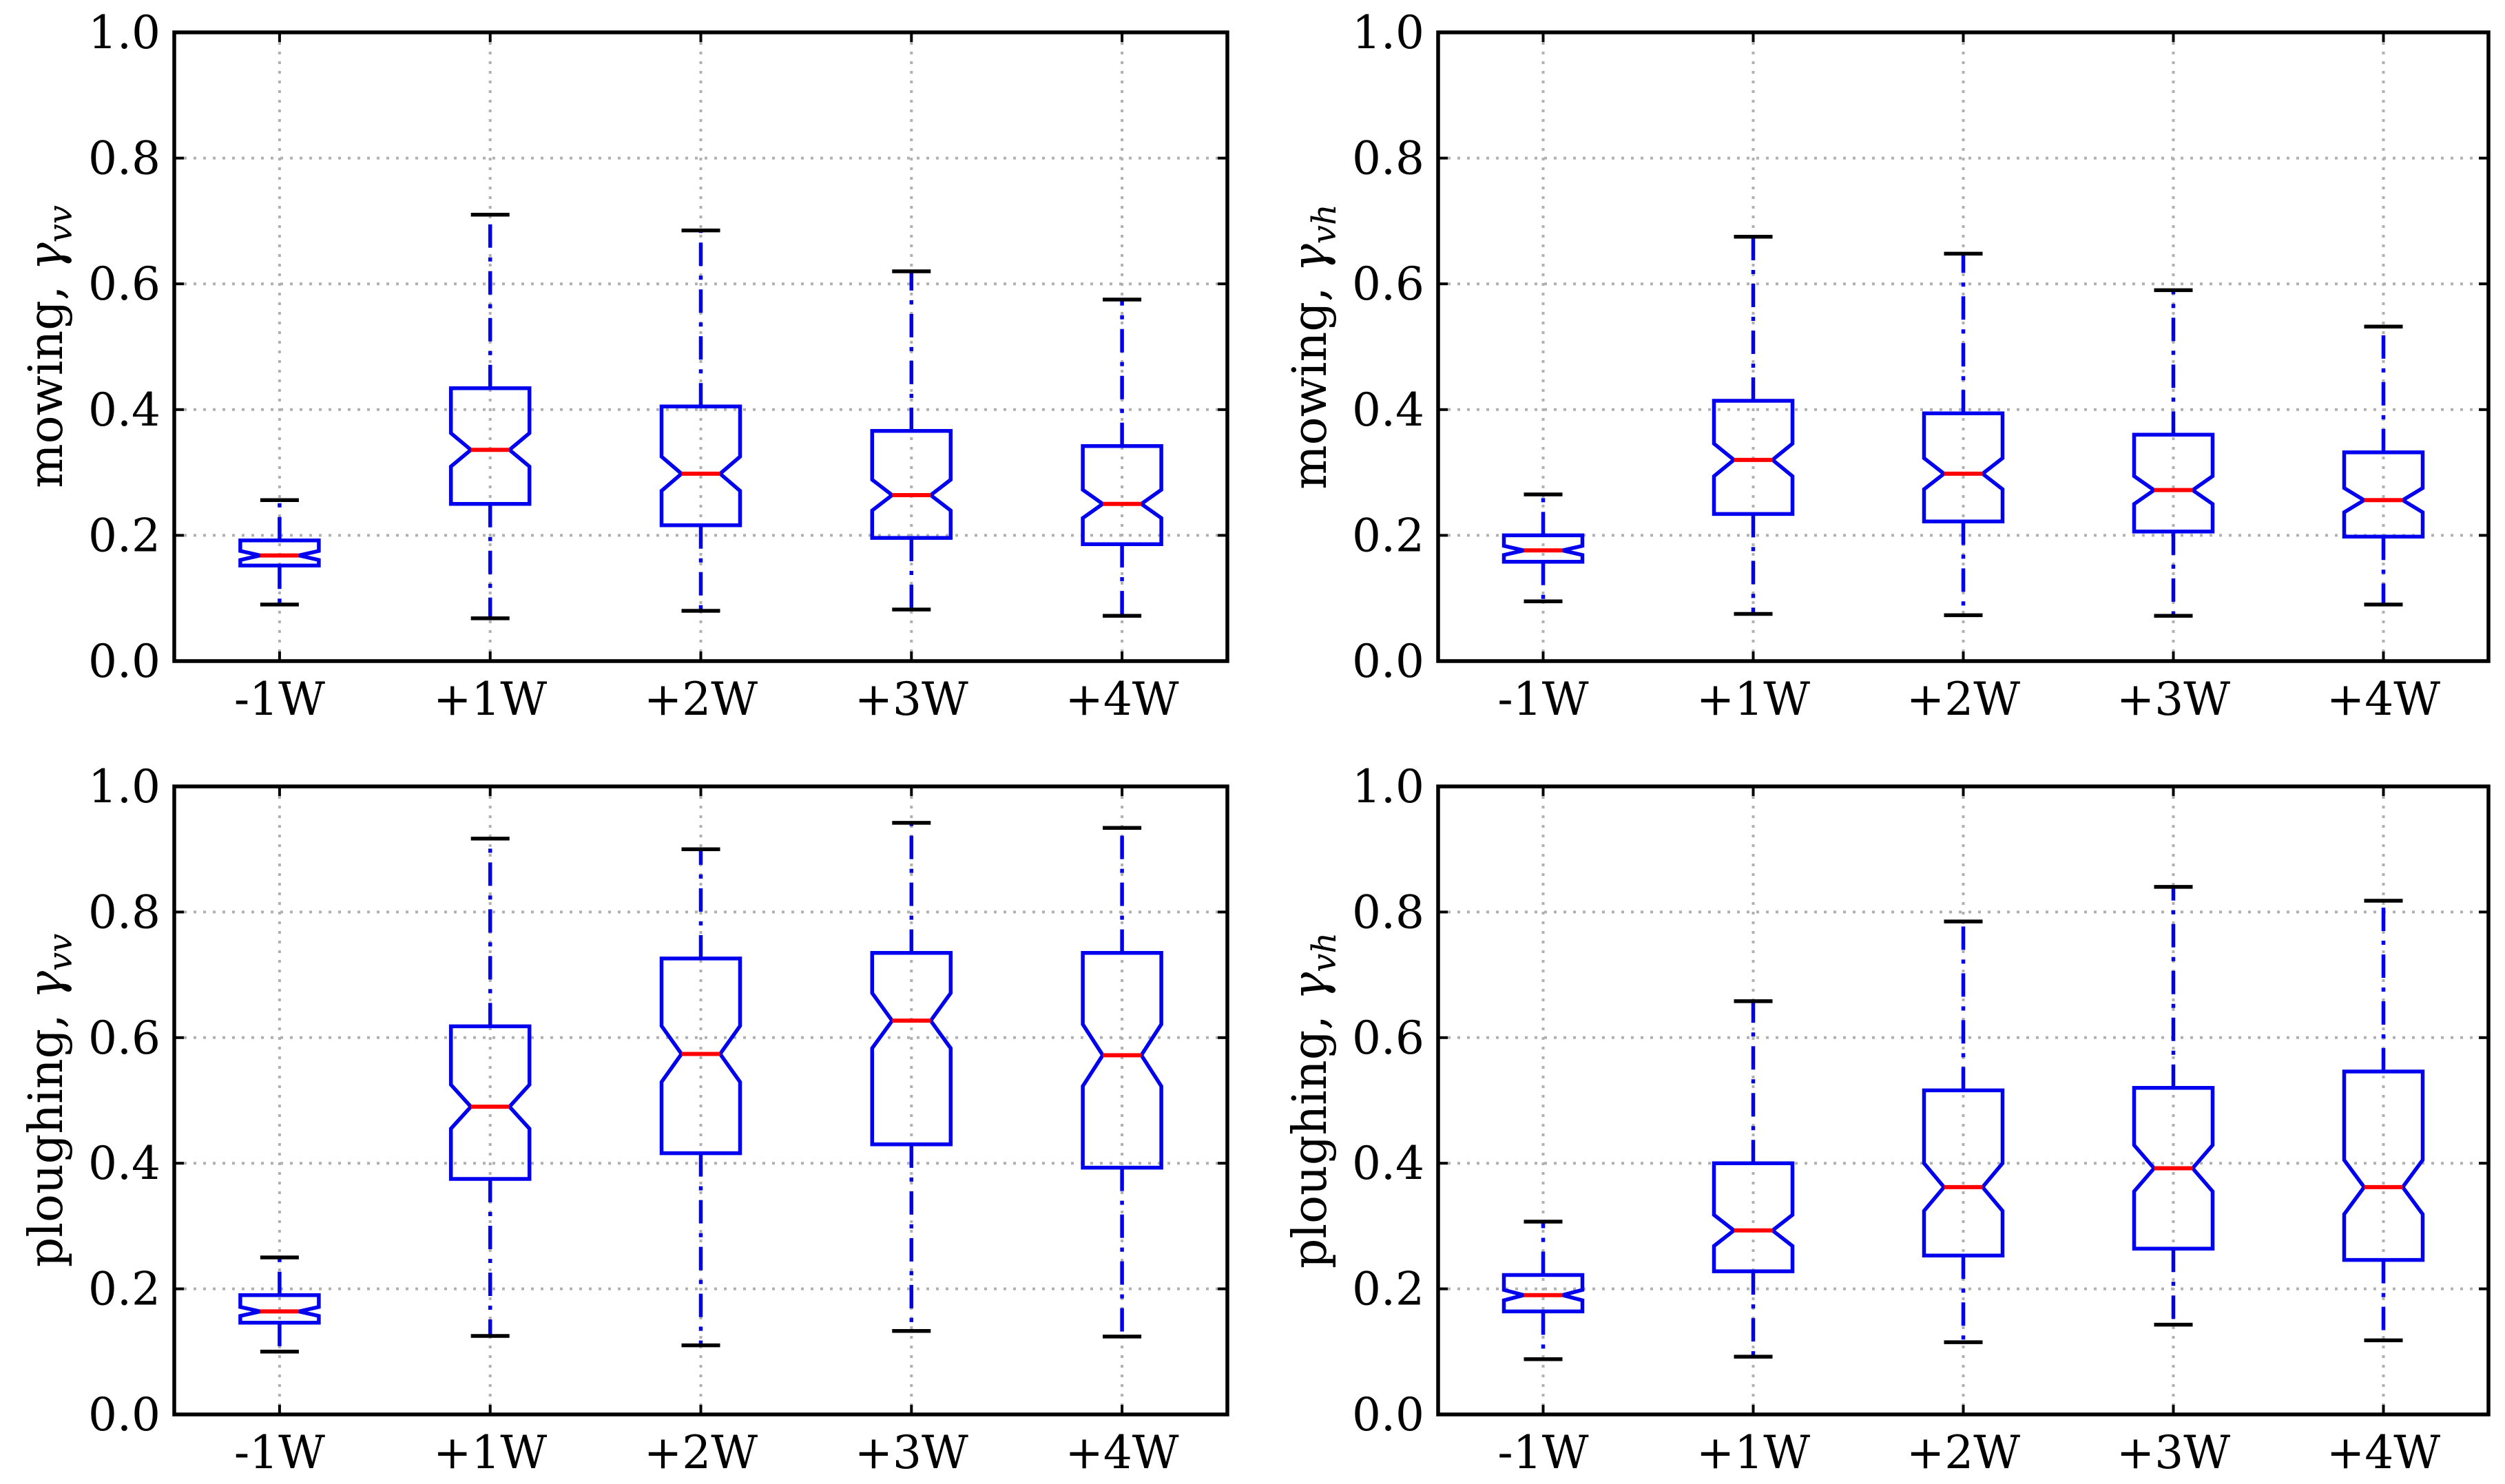 This screenshot has height=1484, width=2505. What do you see at coordinates (701, 1452) in the screenshot?
I see `x-tick-label: +2W` at bounding box center [701, 1452].